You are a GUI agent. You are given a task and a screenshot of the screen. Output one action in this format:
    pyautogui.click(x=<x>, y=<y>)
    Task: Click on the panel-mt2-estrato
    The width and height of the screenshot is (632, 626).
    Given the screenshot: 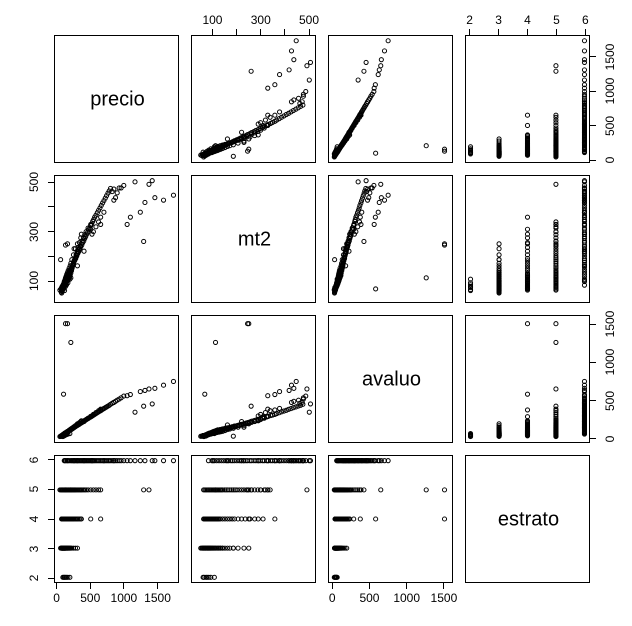 What is the action you would take?
    pyautogui.click(x=527, y=239)
    